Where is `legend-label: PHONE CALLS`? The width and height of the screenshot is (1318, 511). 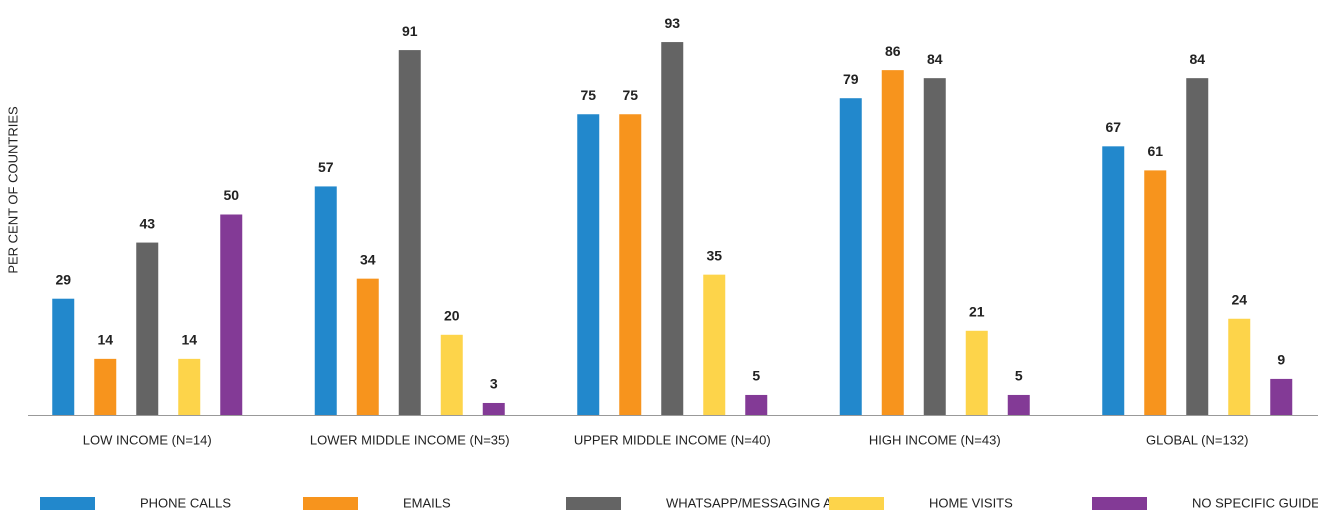
legend-label: PHONE CALLS is located at coordinates (185, 502).